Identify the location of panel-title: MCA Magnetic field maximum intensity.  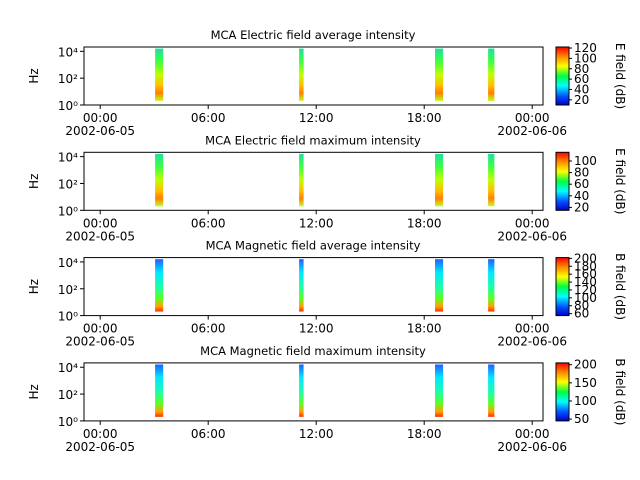
(313, 351).